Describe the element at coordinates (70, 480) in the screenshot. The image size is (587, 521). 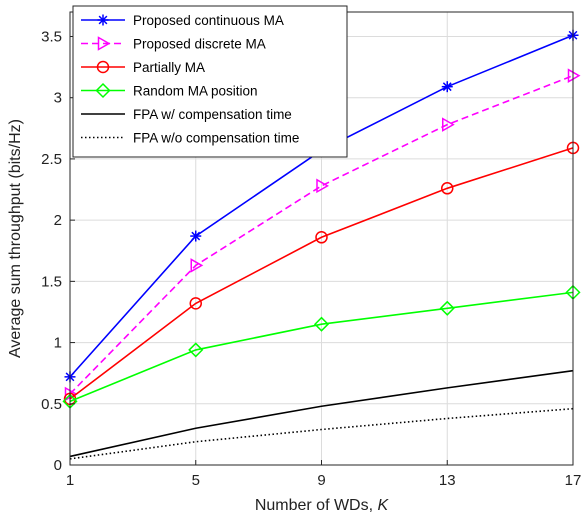
I see `x-tick-label: 1` at that location.